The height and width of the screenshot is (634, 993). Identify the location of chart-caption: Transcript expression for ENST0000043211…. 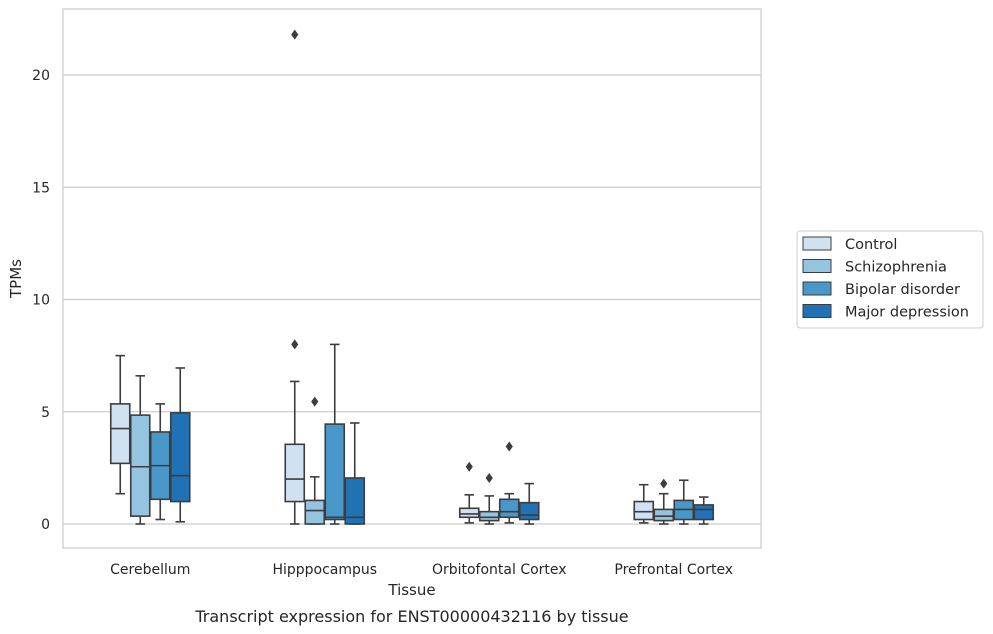
(411, 616).